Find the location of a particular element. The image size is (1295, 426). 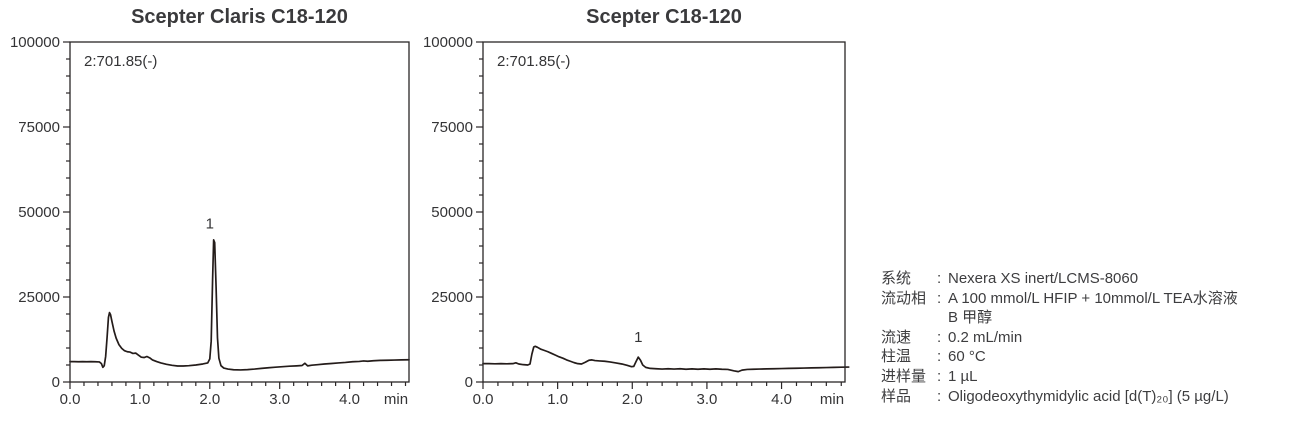

condition-row-system: 系统 : Nexera XS inert/LCMS-8060 is located at coordinates (1059, 279).